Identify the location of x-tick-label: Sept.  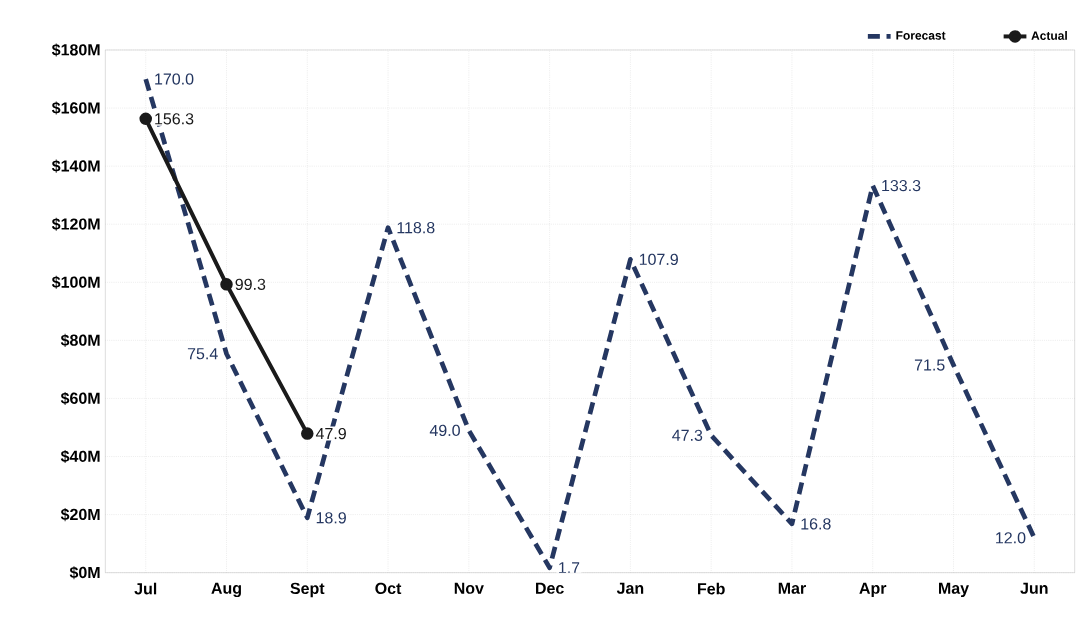
(307, 590).